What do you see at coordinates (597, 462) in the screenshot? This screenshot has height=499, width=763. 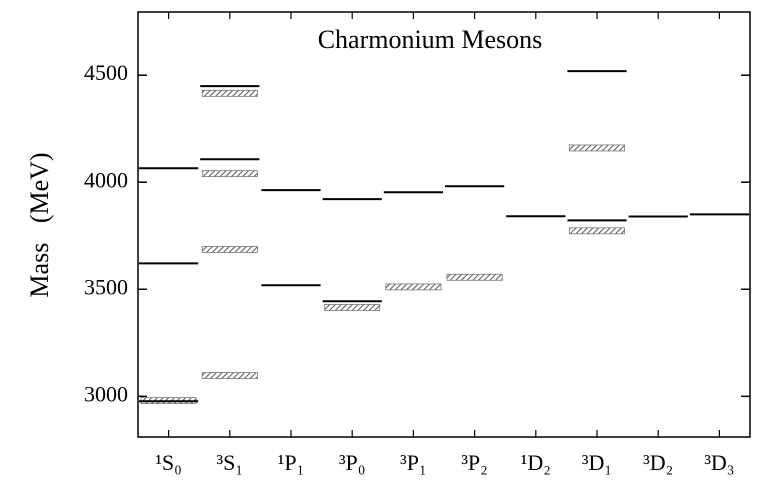 I see `x-tick-label: ³D₁` at bounding box center [597, 462].